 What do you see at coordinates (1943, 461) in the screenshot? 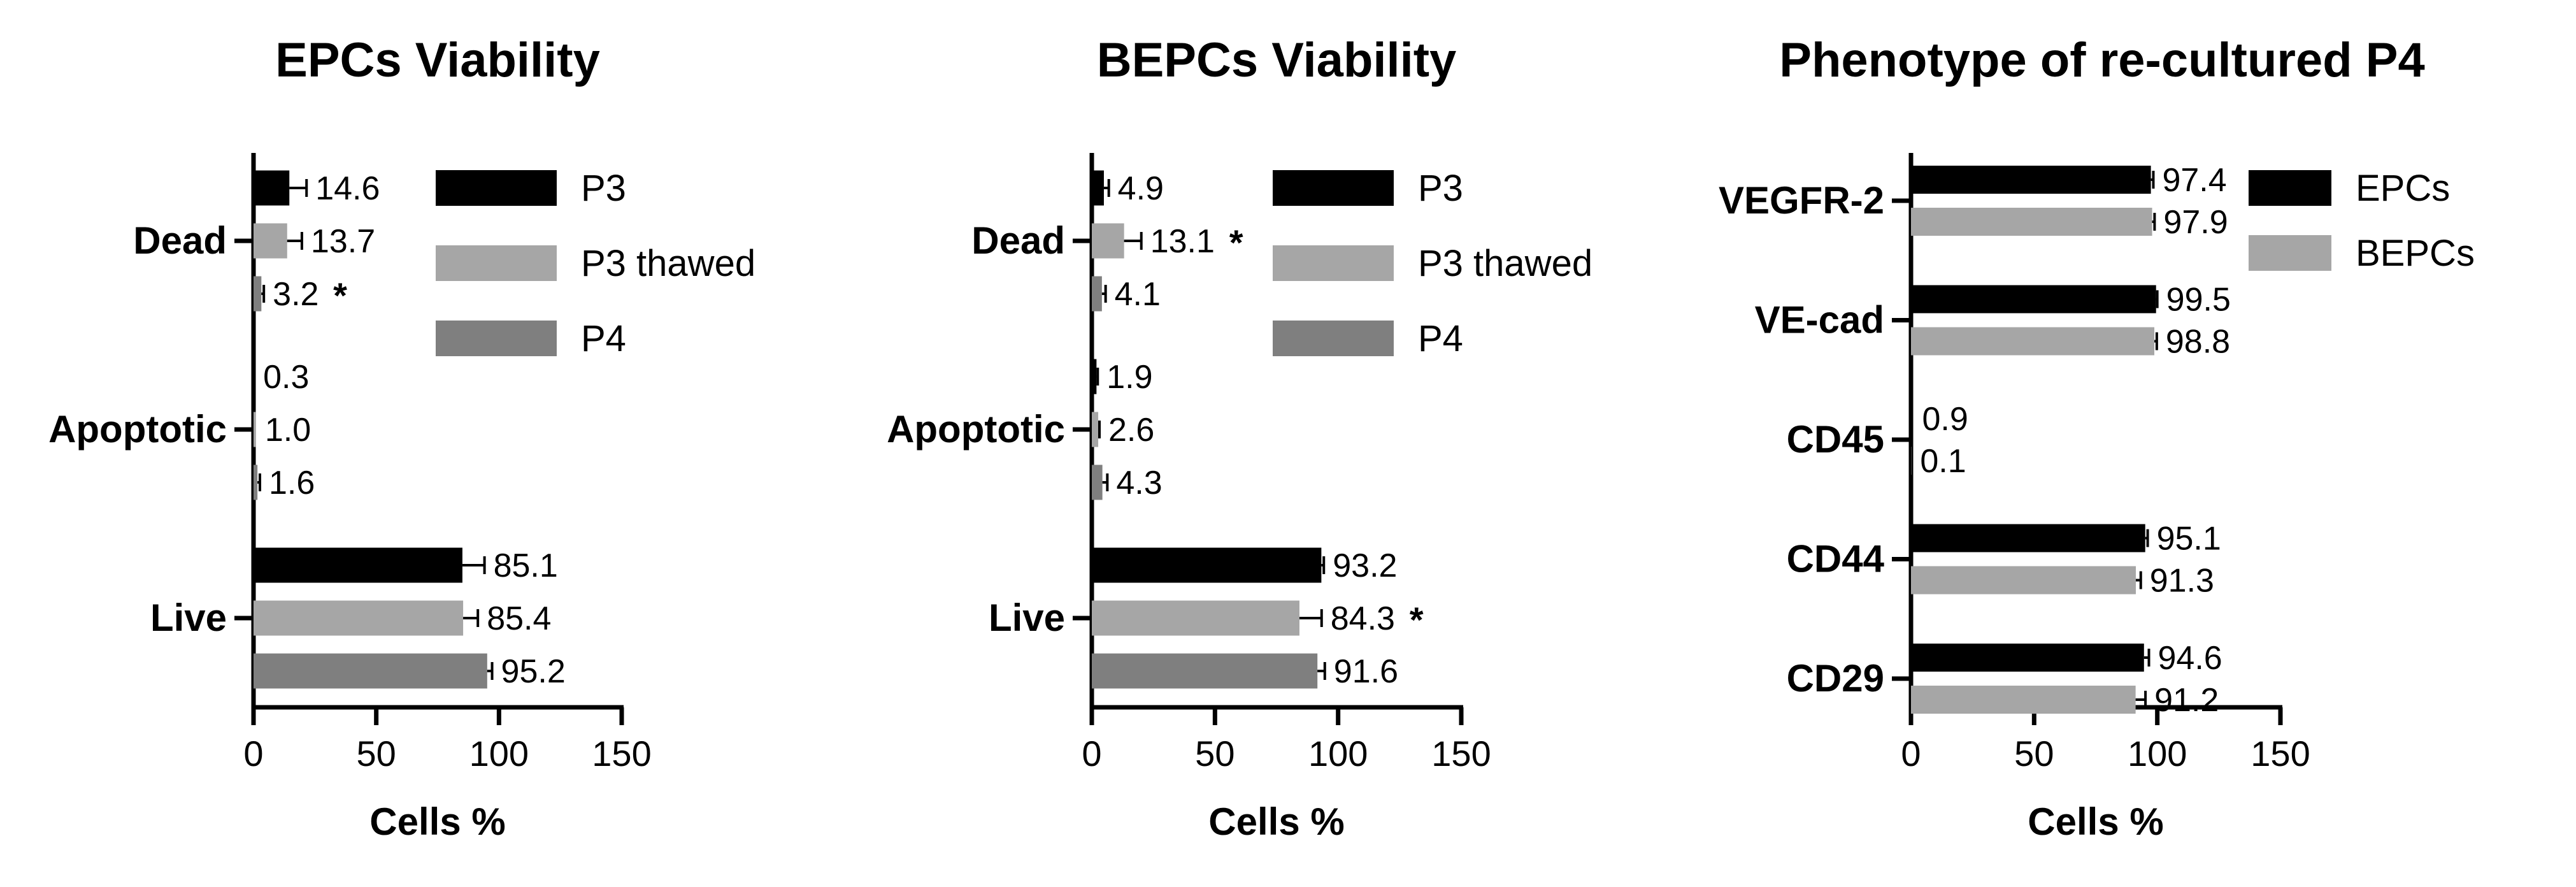
I see `data-label: 0.1` at bounding box center [1943, 461].